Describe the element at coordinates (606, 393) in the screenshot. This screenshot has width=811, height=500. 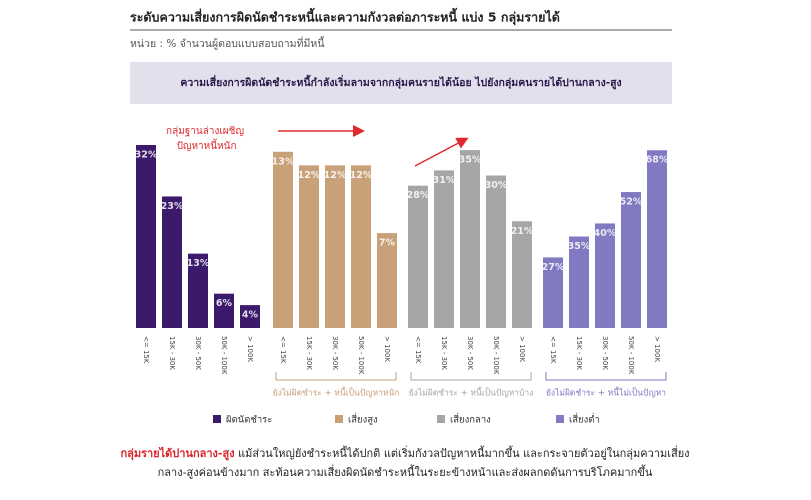
I see `bracket-label: ยังไม่ผิดชำระ + หนี้ไม่เป็นปัญหา` at that location.